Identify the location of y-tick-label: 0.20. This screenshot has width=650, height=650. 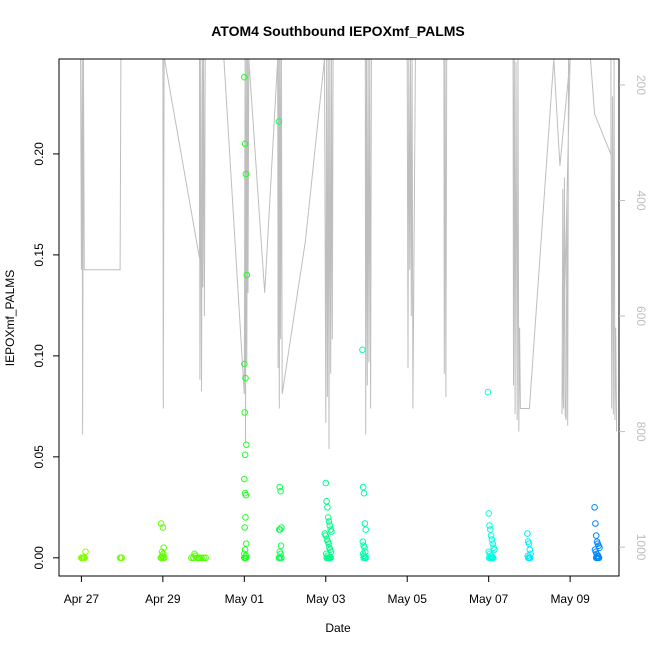
(39, 154).